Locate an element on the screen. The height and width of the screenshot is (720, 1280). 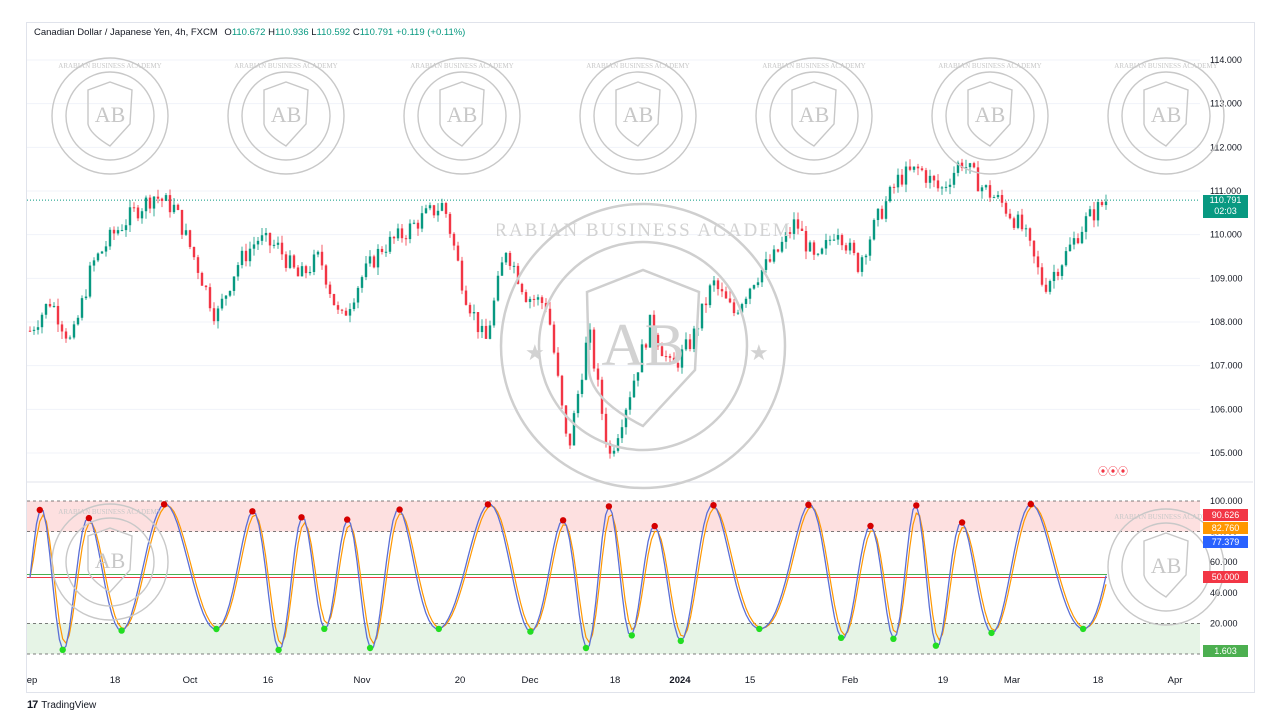
oscillator-tick-label: 100.000 is located at coordinates (1226, 501).